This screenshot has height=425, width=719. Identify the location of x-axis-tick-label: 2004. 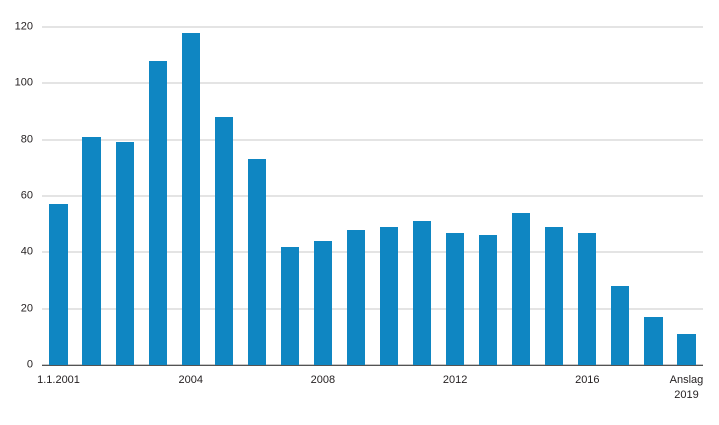
(190, 380).